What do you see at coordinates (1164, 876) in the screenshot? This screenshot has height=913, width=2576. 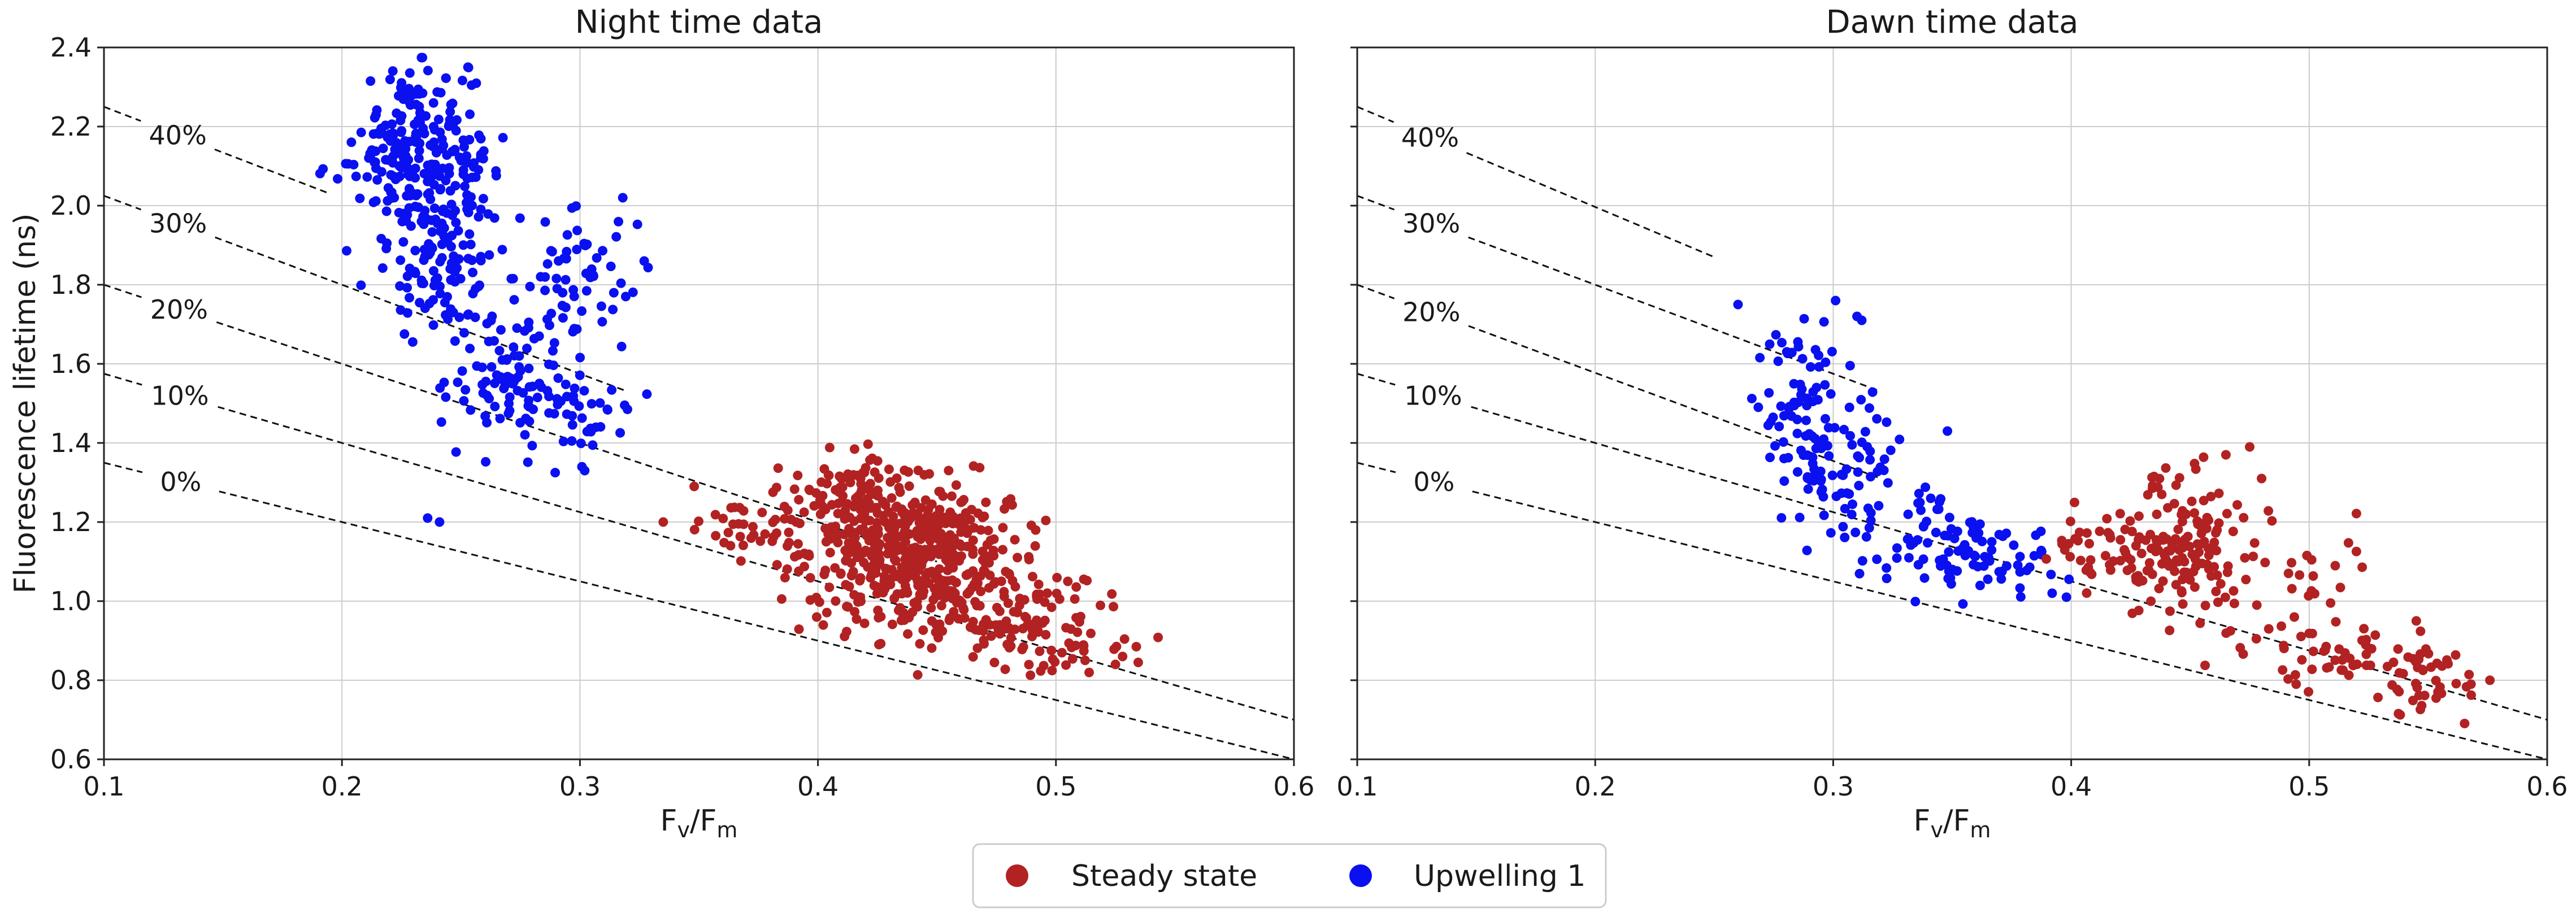 I see `legend-label-steady-state: Steady state` at bounding box center [1164, 876].